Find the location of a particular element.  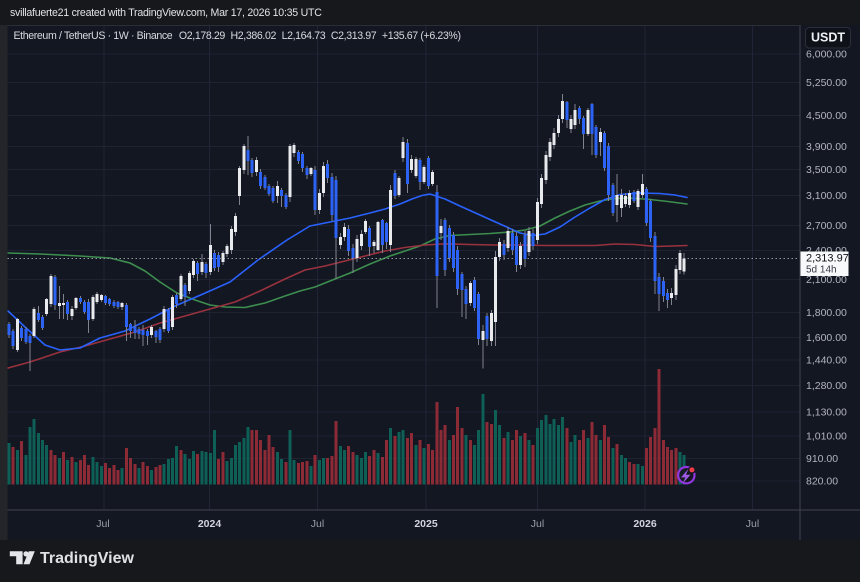

svg-text: 1,440.00 is located at coordinates (826, 361).